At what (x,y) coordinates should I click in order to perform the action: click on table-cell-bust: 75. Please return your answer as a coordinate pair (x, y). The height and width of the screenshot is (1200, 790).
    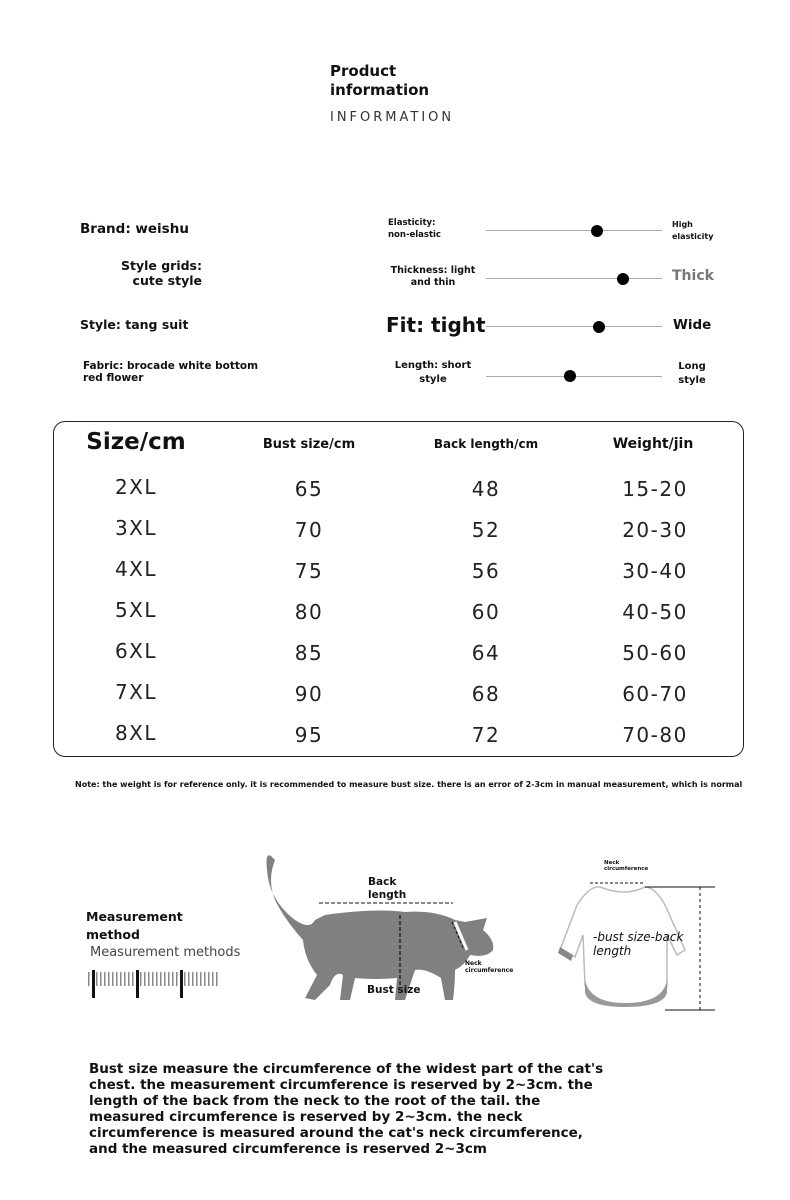
    Looking at the image, I should click on (309, 571).